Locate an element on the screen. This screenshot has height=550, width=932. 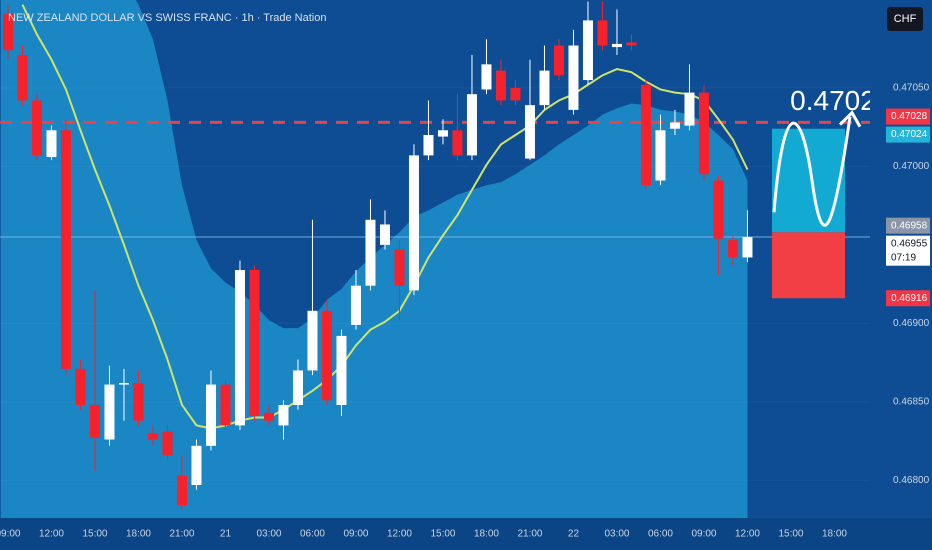
price-label: 0.46955 is located at coordinates (909, 243).